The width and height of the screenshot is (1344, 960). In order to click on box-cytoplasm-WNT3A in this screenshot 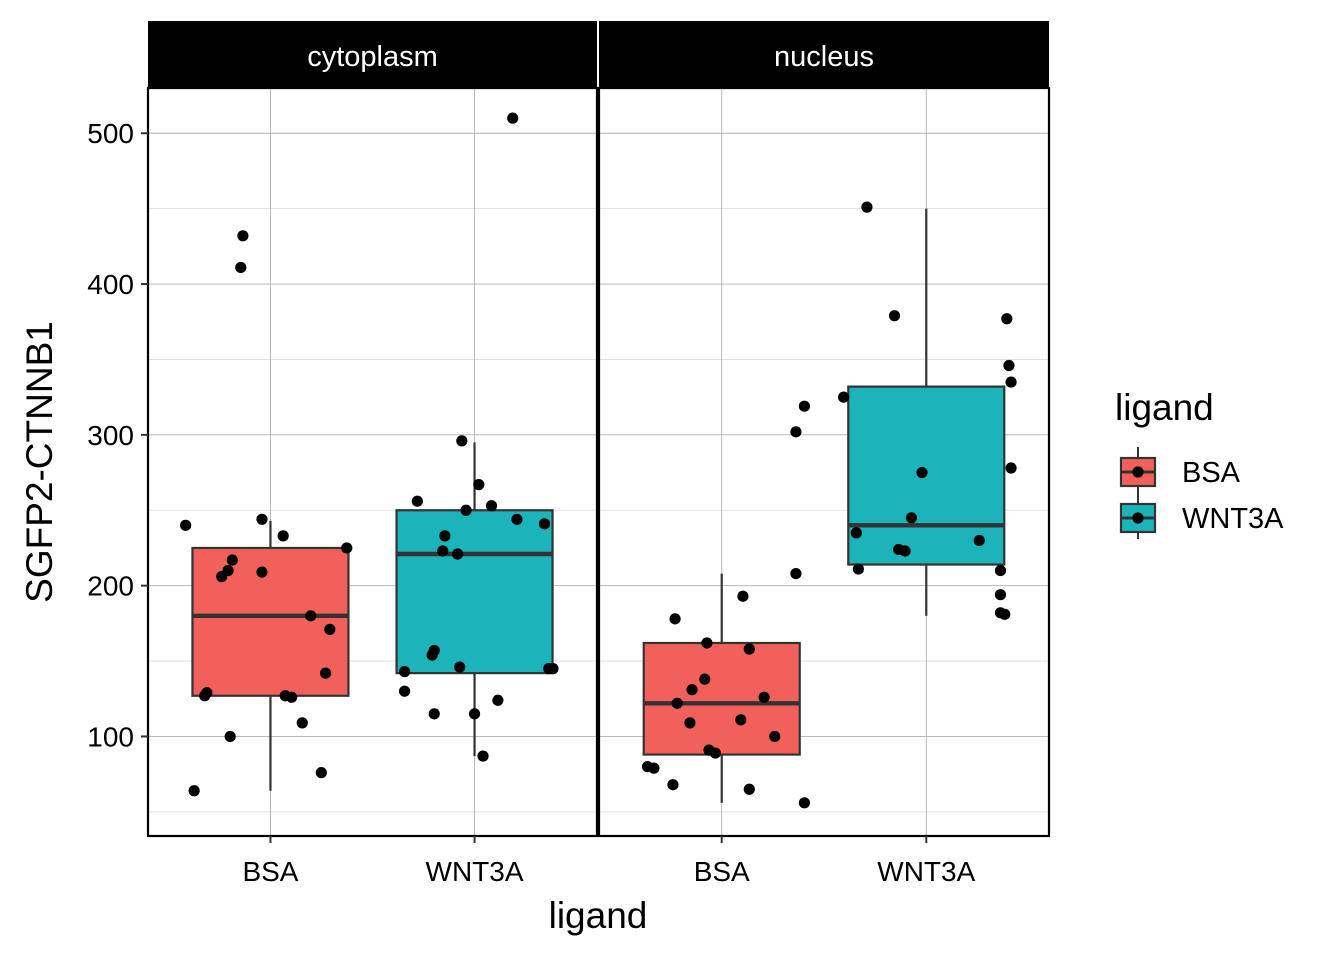, I will do `click(474, 599)`.